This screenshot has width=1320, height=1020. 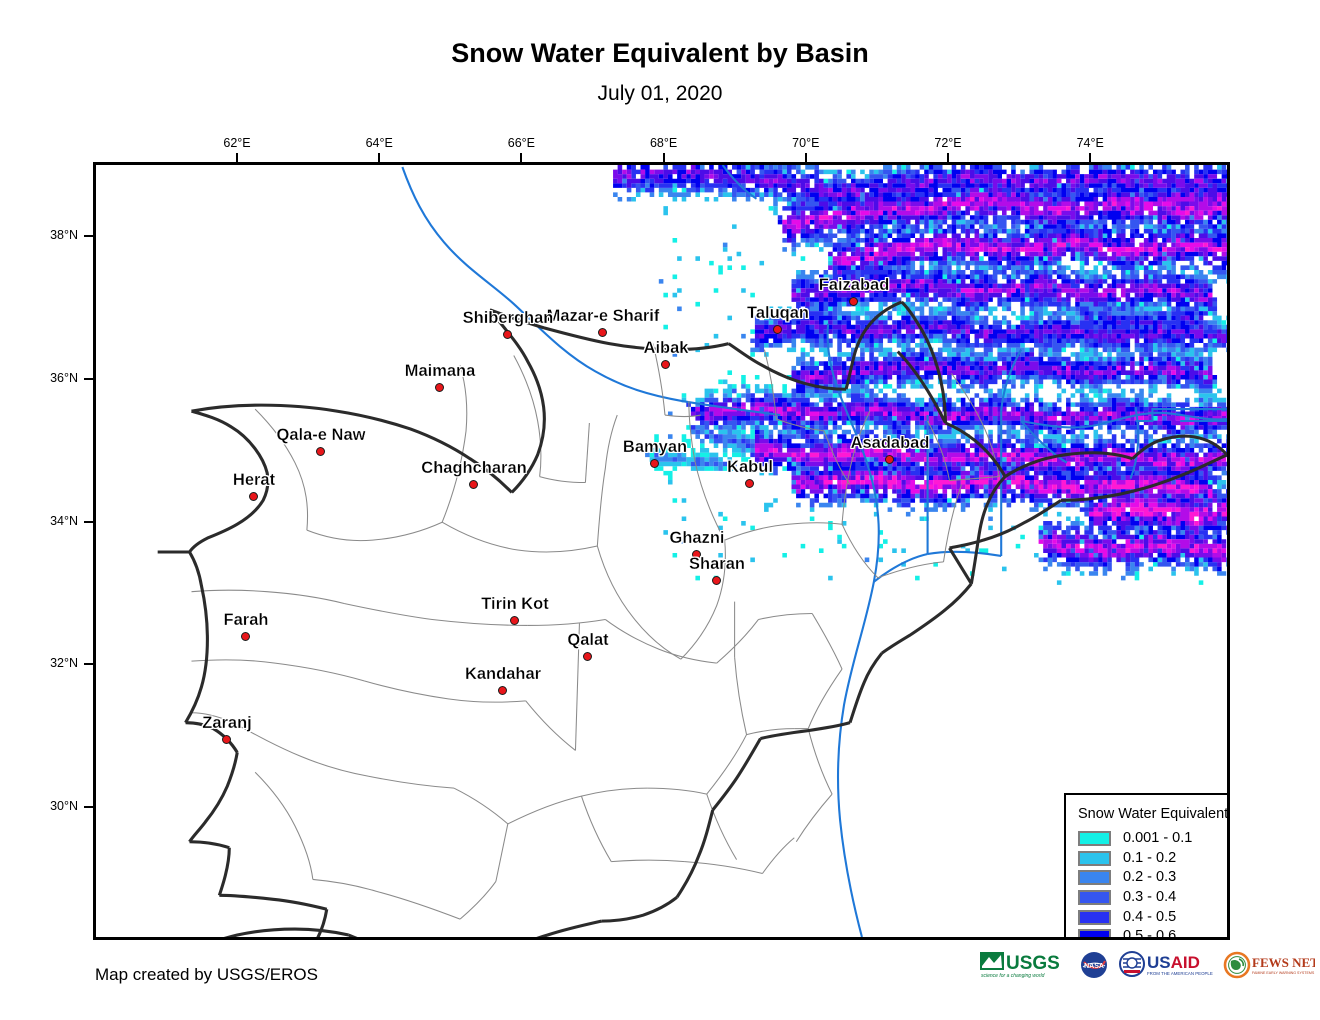 I want to click on svg-text: USAID, so click(x=1173, y=962).